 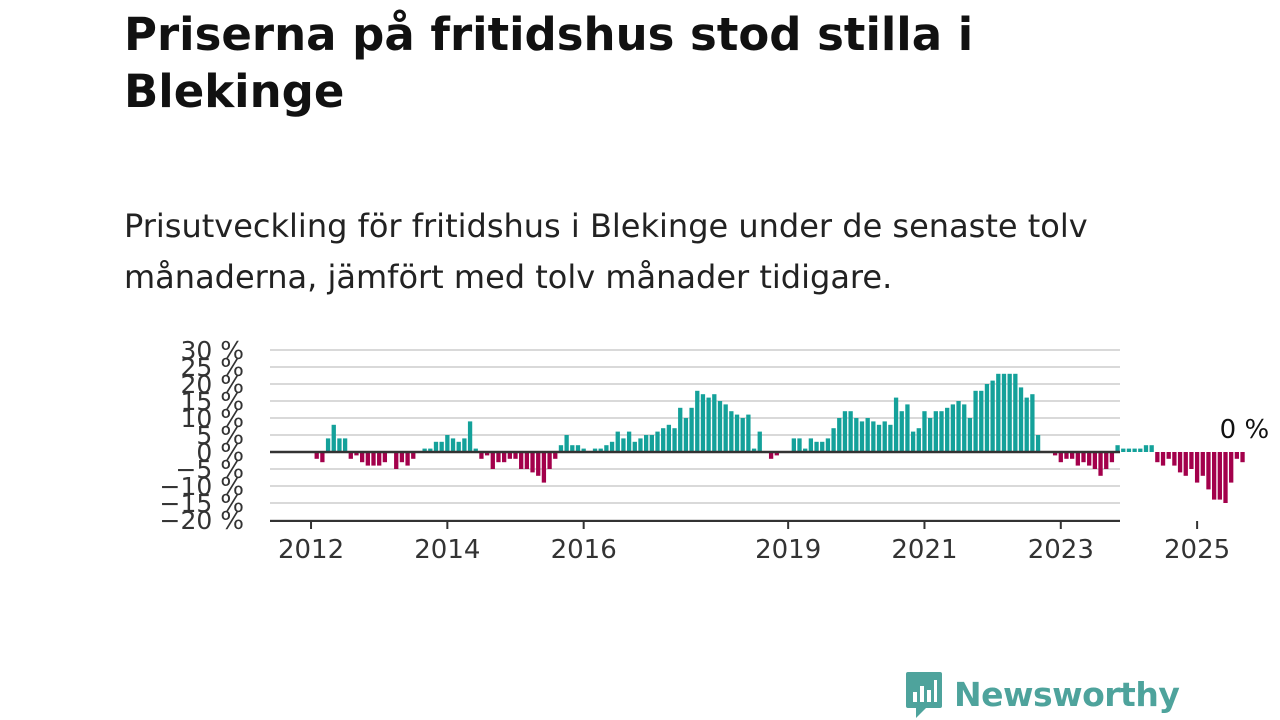 I want to click on y-tick-label: 5 %, so click(x=220, y=435).